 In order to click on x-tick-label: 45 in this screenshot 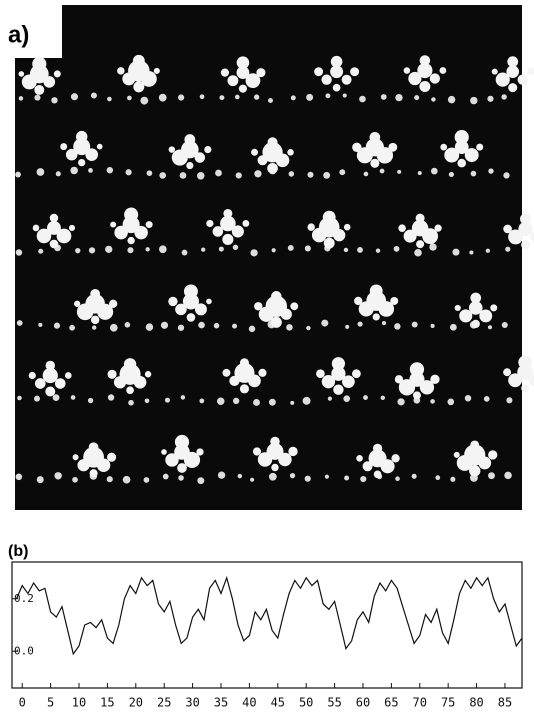, I will do `click(278, 703)`.